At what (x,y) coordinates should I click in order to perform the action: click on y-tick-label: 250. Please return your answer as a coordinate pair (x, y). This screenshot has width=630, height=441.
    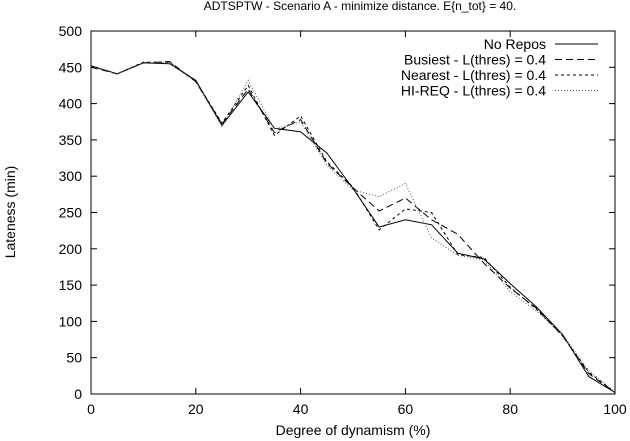
    Looking at the image, I should click on (71, 213).